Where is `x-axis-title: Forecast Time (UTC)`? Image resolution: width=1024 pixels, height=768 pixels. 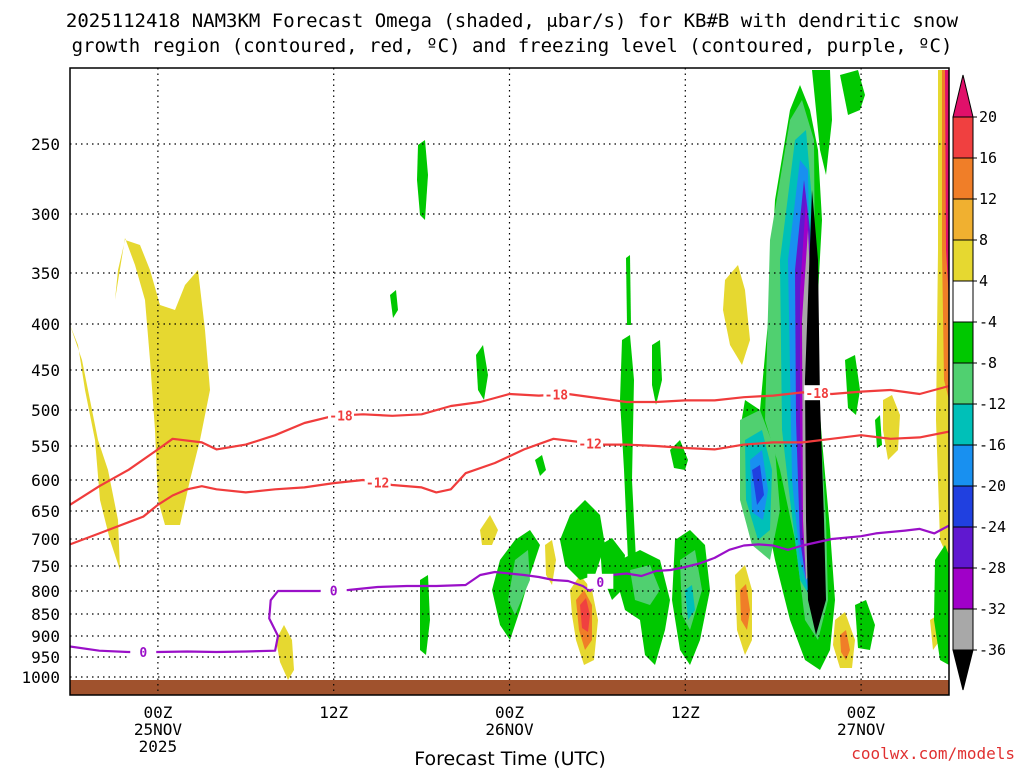 x-axis-title: Forecast Time (UTC) is located at coordinates (509, 758).